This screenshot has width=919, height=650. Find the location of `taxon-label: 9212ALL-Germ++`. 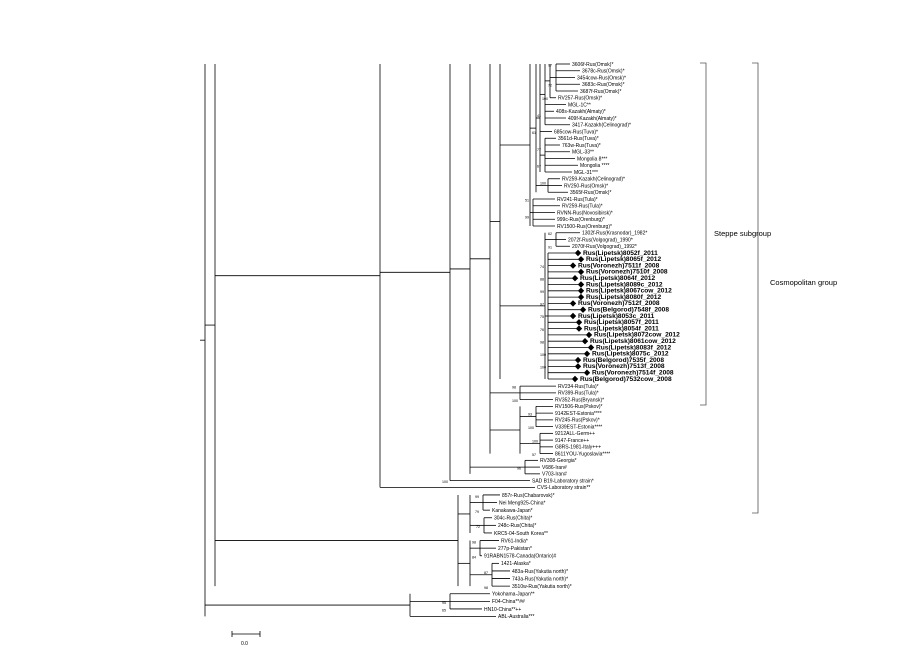

taxon-label: 9212ALL-Germ++ is located at coordinates (575, 434).